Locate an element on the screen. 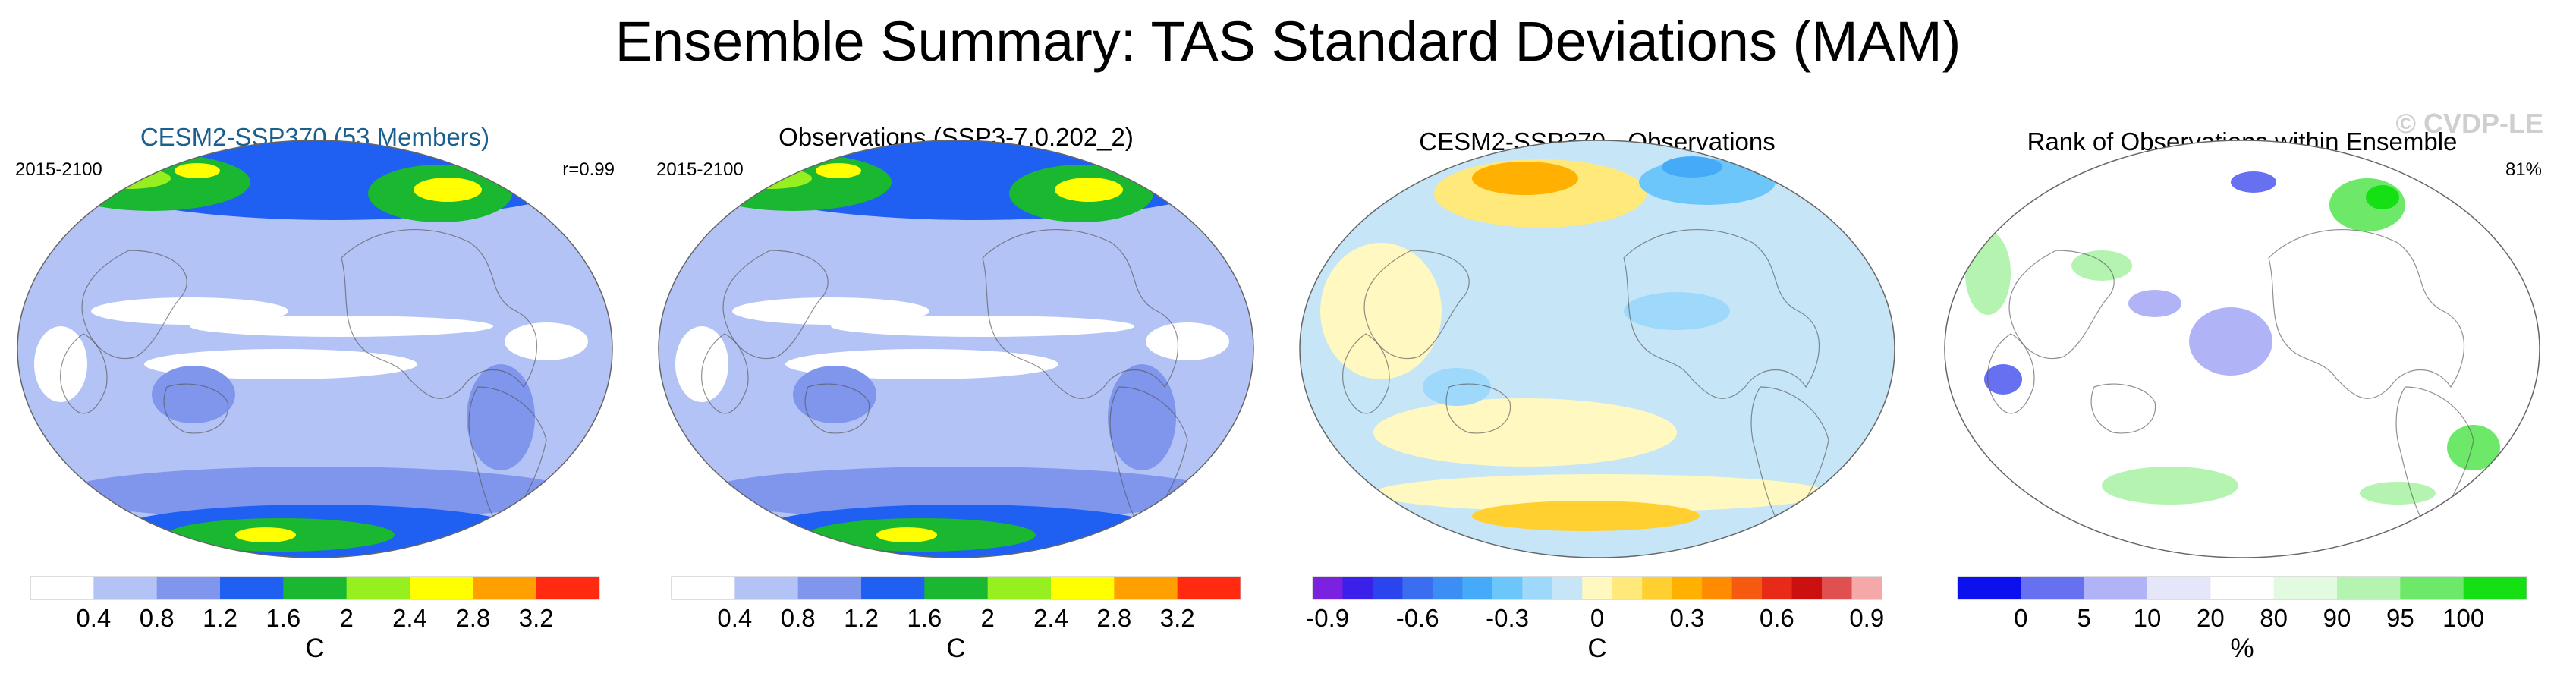  antarctic-warm-bias is located at coordinates (1586, 516).